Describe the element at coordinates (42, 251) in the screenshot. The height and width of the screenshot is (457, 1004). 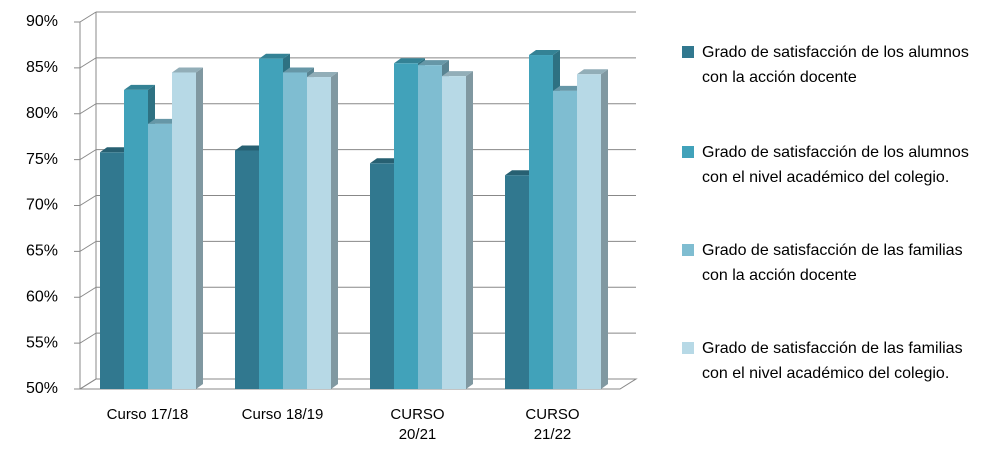
I see `y-tick-label: 65%` at that location.